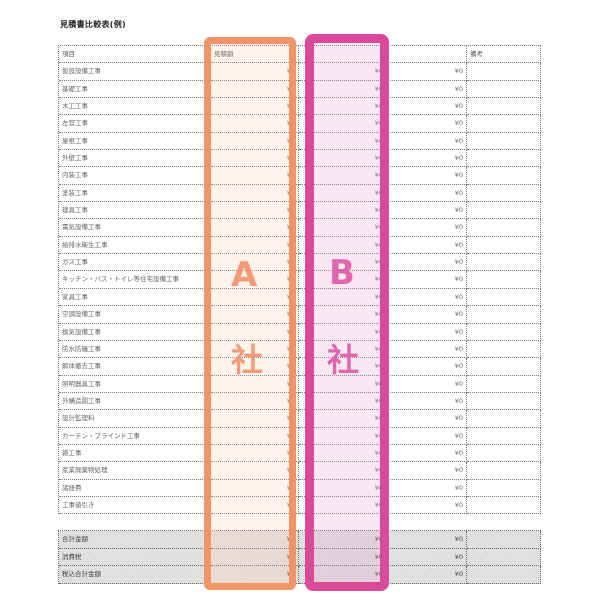 The height and width of the screenshot is (600, 600). What do you see at coordinates (244, 275) in the screenshot?
I see `company-a-letter: A` at bounding box center [244, 275].